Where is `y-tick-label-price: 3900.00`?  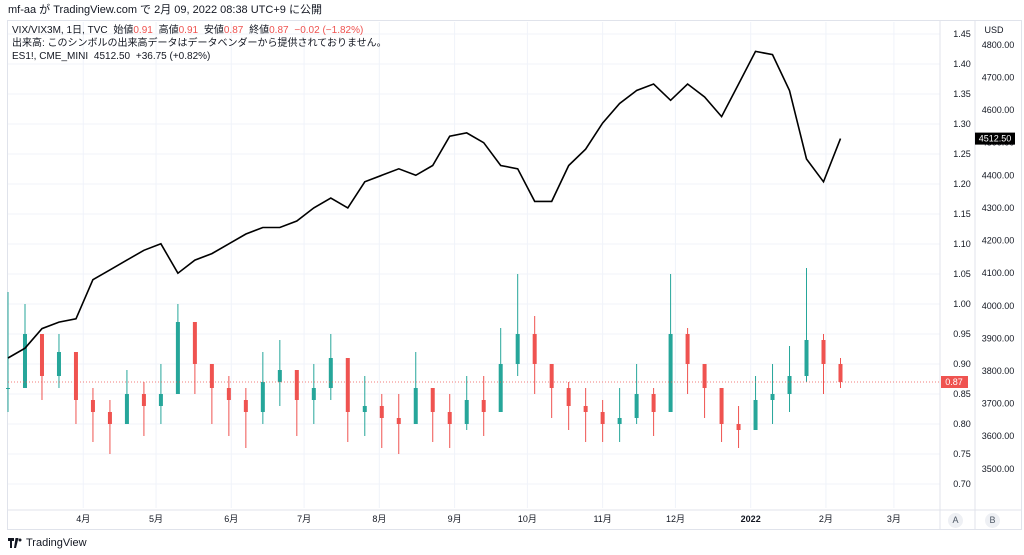
y-tick-label-price: 3900.00 is located at coordinates (998, 338).